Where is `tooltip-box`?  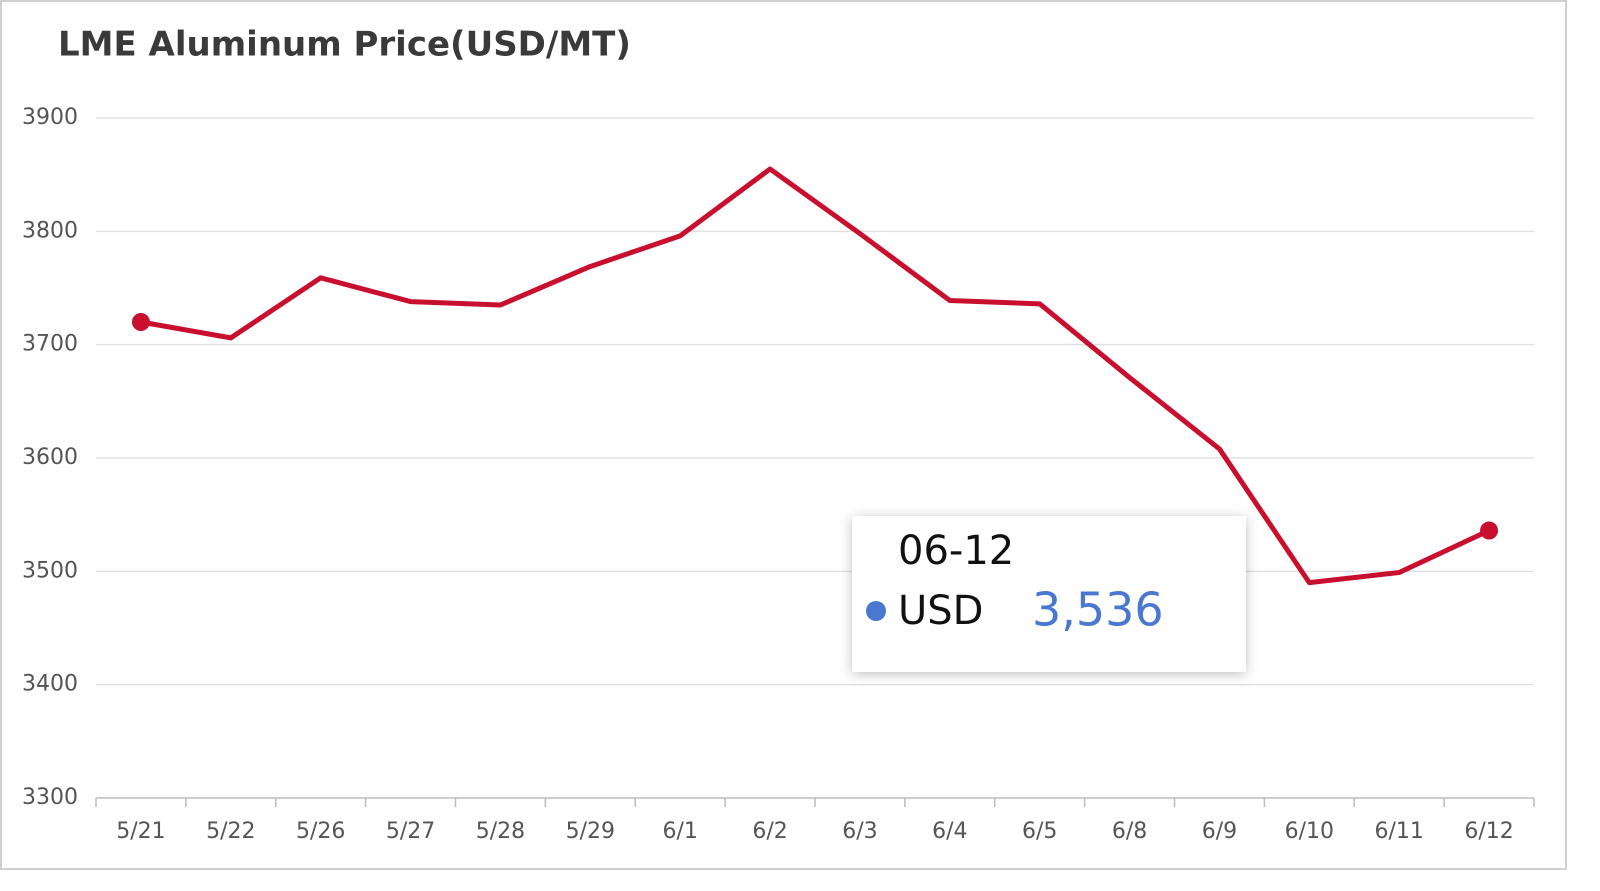 tooltip-box is located at coordinates (1049, 594).